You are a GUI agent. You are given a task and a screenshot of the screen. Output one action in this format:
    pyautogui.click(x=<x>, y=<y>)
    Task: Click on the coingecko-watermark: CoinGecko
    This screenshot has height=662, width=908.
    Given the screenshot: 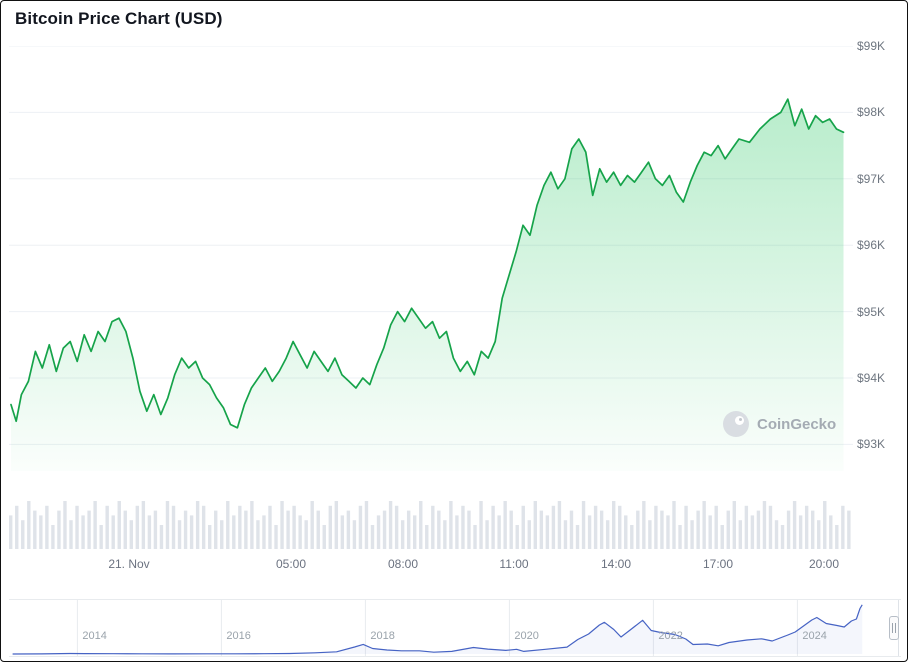 What is the action you would take?
    pyautogui.click(x=779, y=424)
    